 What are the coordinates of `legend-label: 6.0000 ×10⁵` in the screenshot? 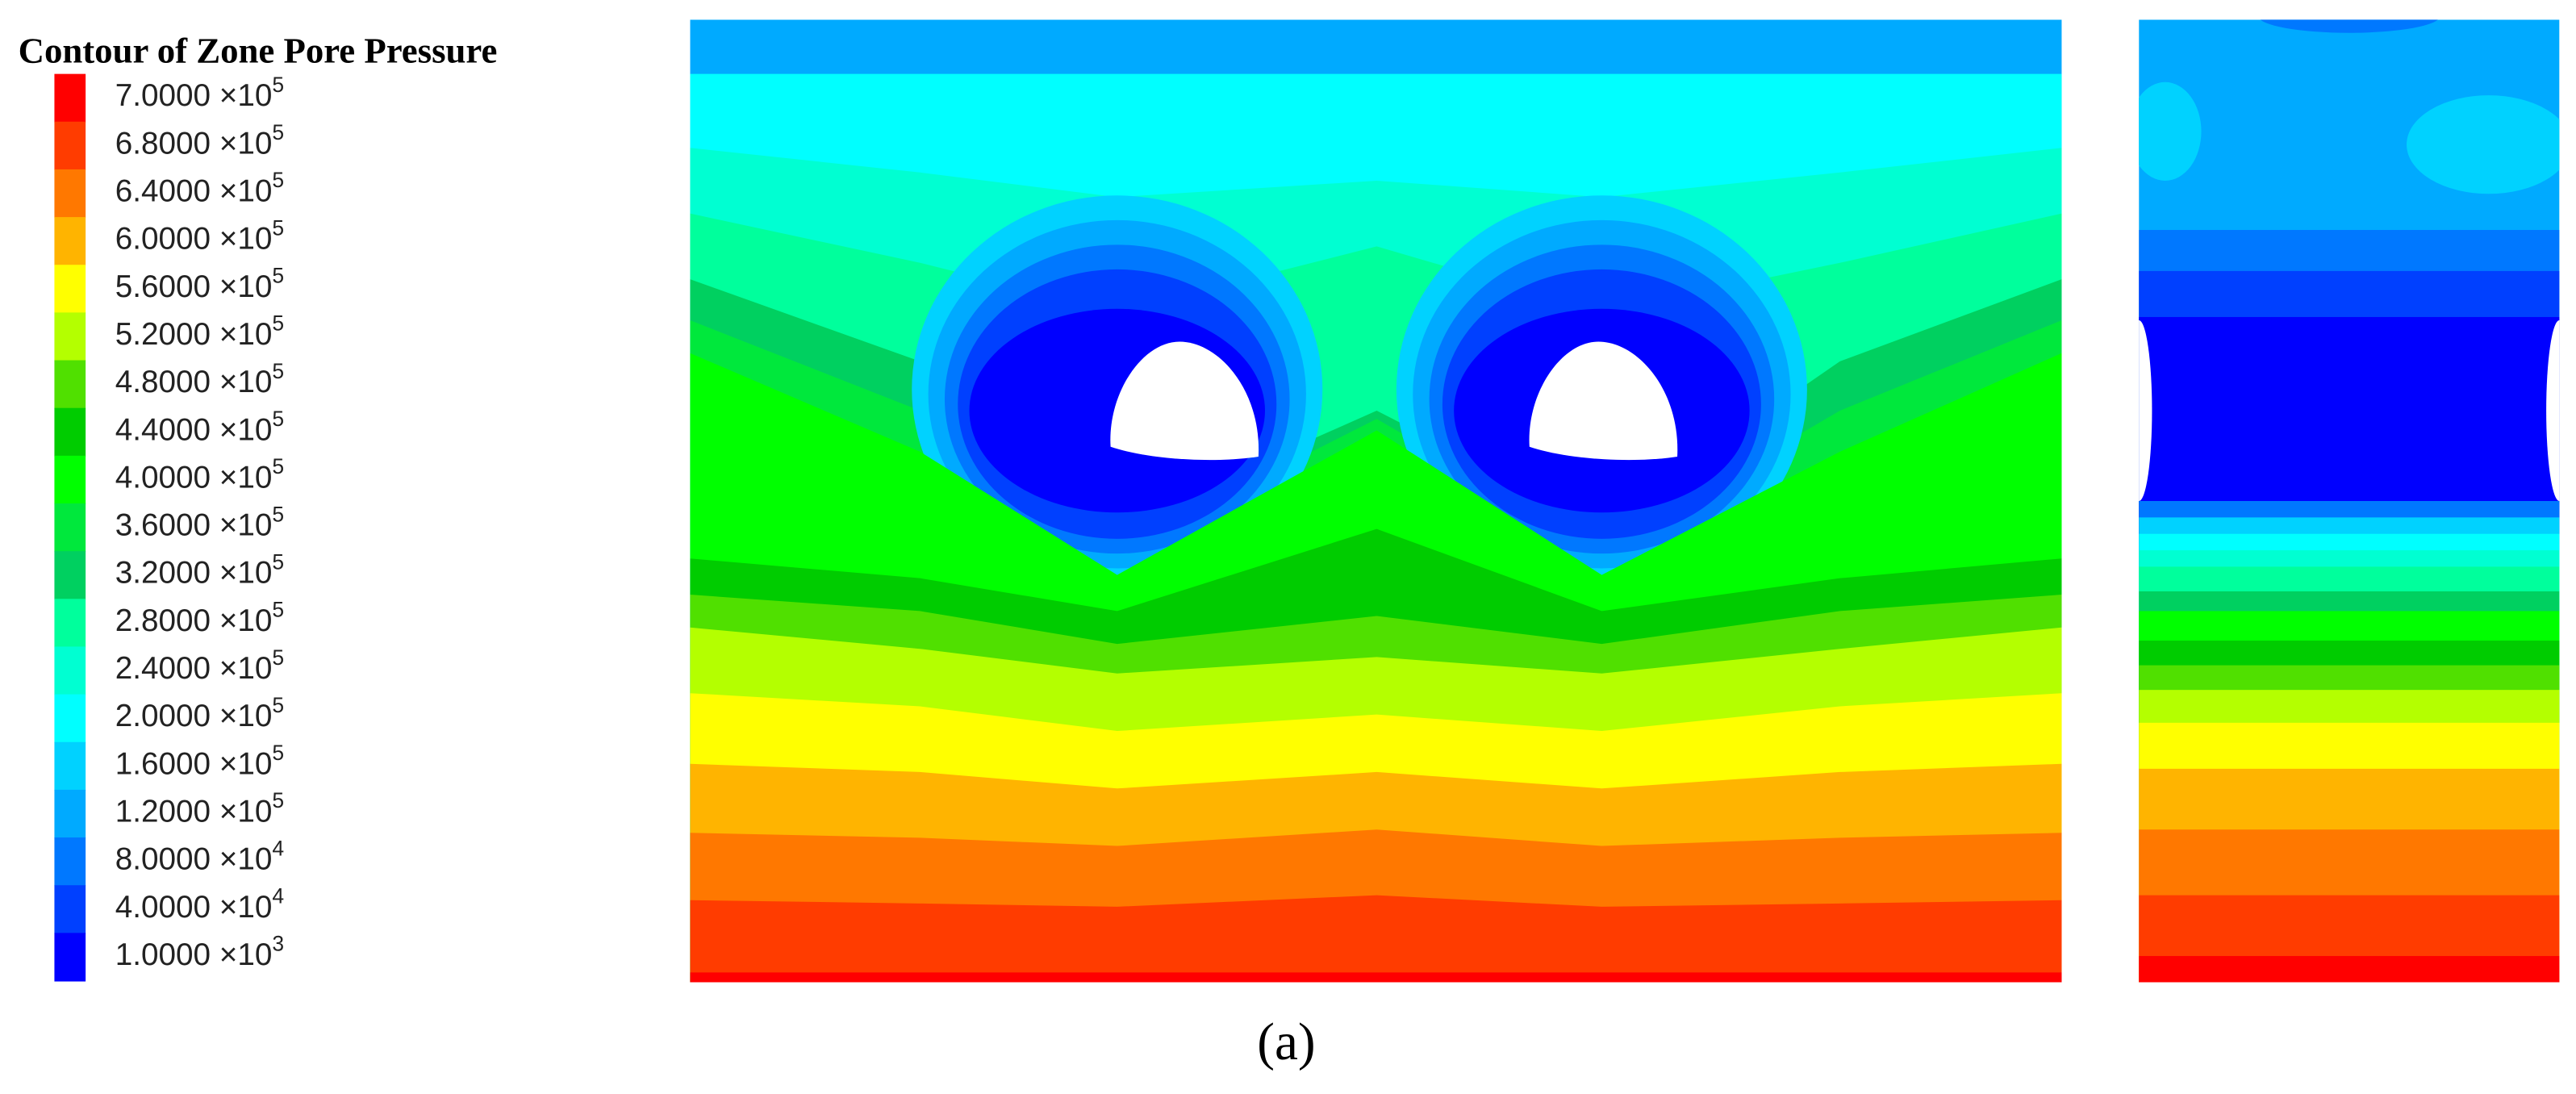 It's located at (200, 235).